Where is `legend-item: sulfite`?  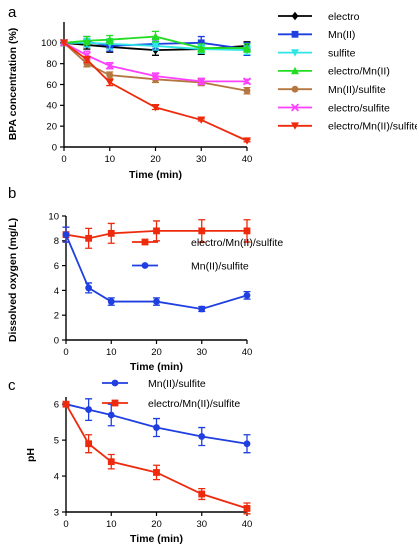
legend-item: sulfite is located at coordinates (317, 53).